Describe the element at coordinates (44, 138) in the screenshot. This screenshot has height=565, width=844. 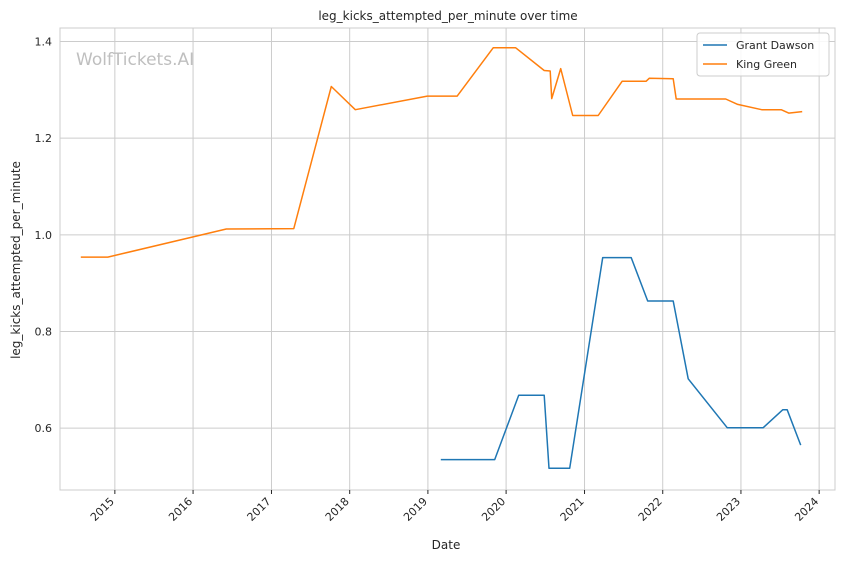
I see `y-tick-label: 1.2` at that location.